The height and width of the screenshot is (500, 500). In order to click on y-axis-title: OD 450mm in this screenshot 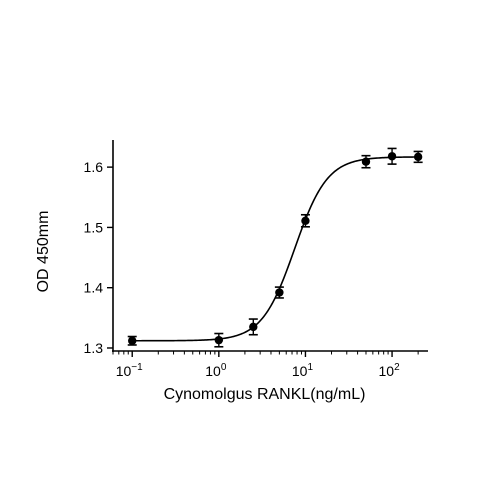, I will do `click(43, 252)`.